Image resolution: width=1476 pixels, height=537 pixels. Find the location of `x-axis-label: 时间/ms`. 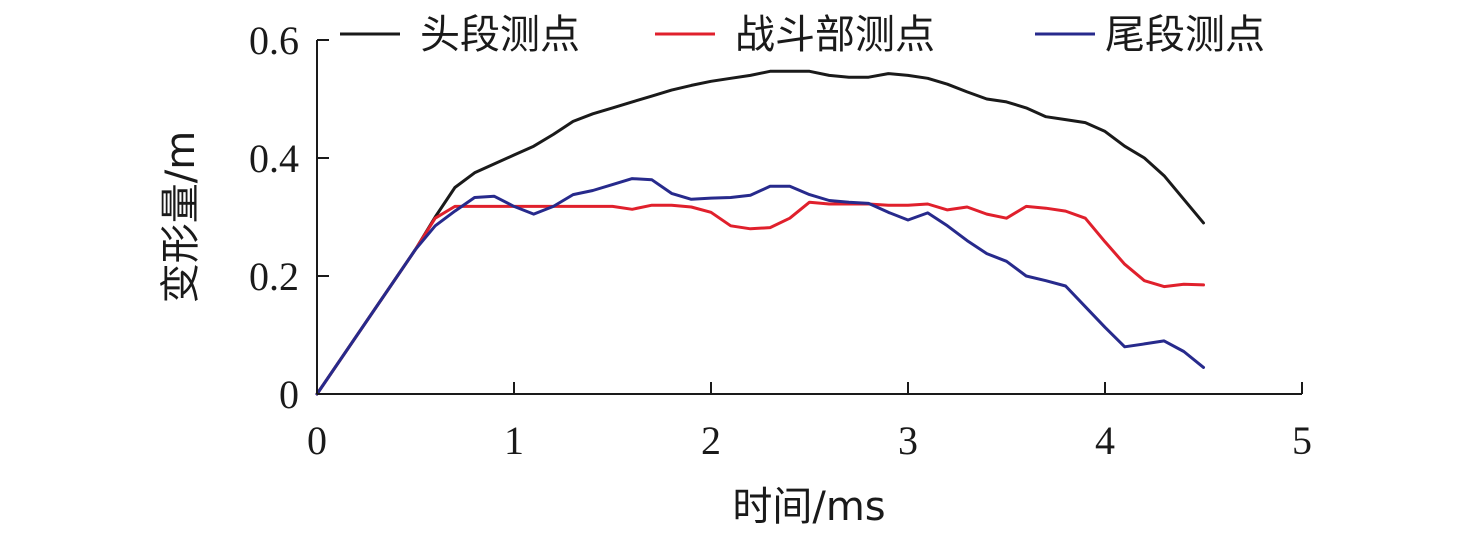

x-axis-label: 时间/ms is located at coordinates (808, 507).